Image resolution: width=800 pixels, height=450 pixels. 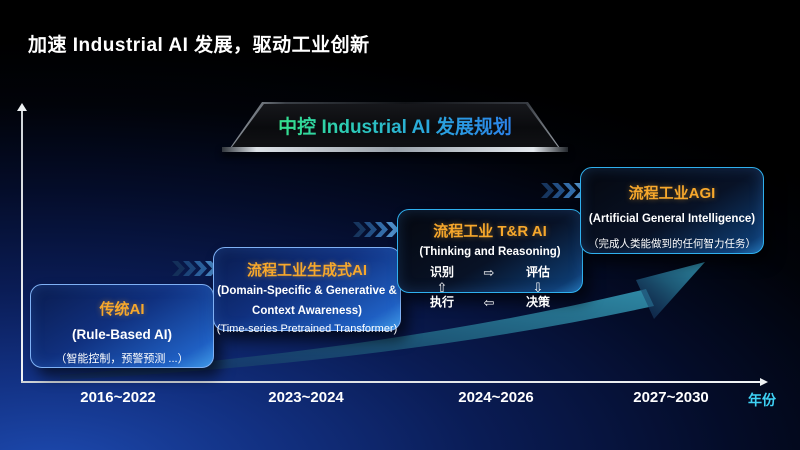 I want to click on stage-subtitle-line2: Context Awareness), so click(x=307, y=311).